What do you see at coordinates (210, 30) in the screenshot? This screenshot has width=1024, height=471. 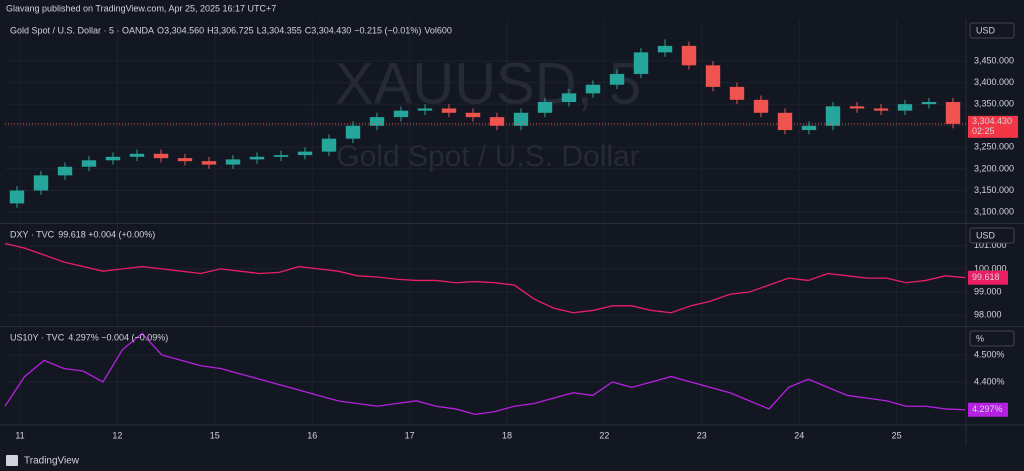 I see `ohlc-key: H` at bounding box center [210, 30].